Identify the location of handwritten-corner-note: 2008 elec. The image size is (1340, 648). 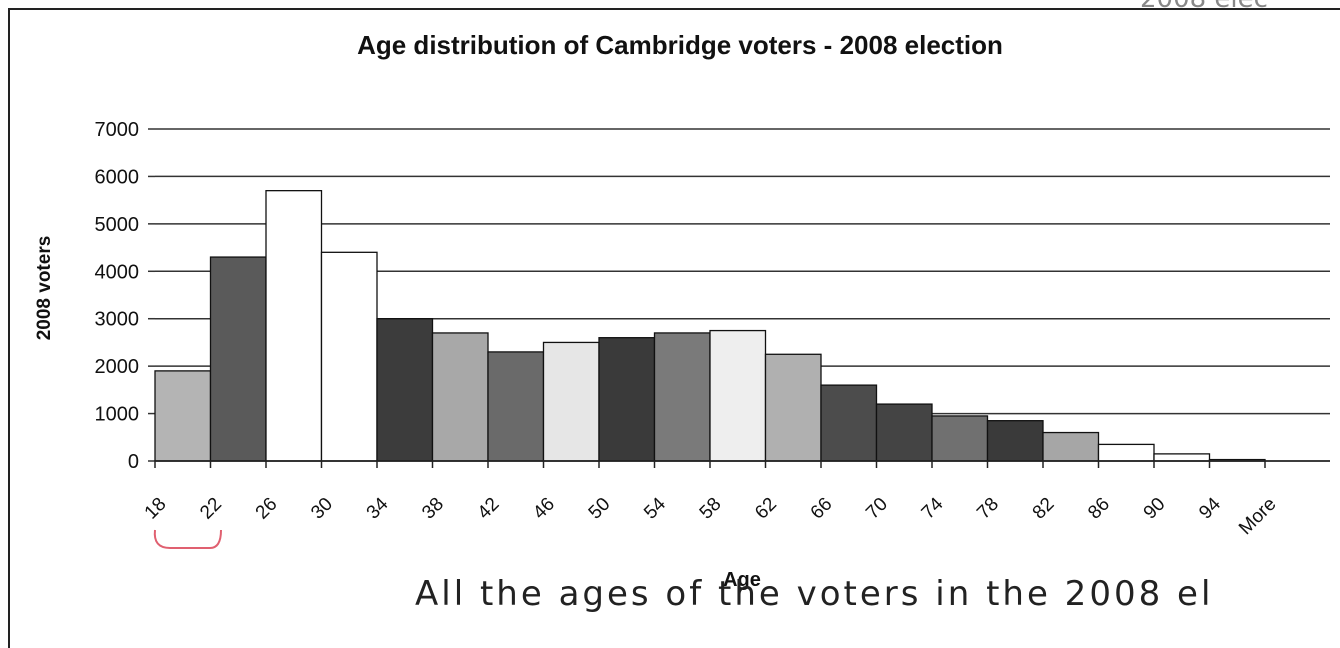
(1204, 7).